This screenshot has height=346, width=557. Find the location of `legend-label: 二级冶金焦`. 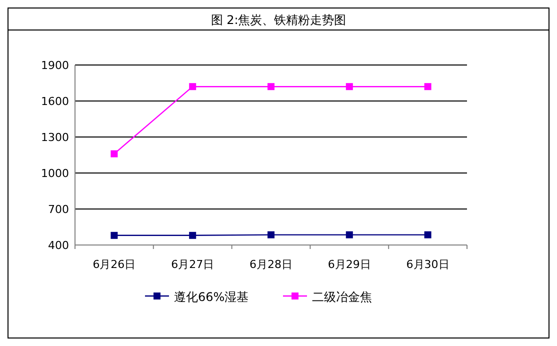

legend-label: 二级冶金焦 is located at coordinates (342, 297).